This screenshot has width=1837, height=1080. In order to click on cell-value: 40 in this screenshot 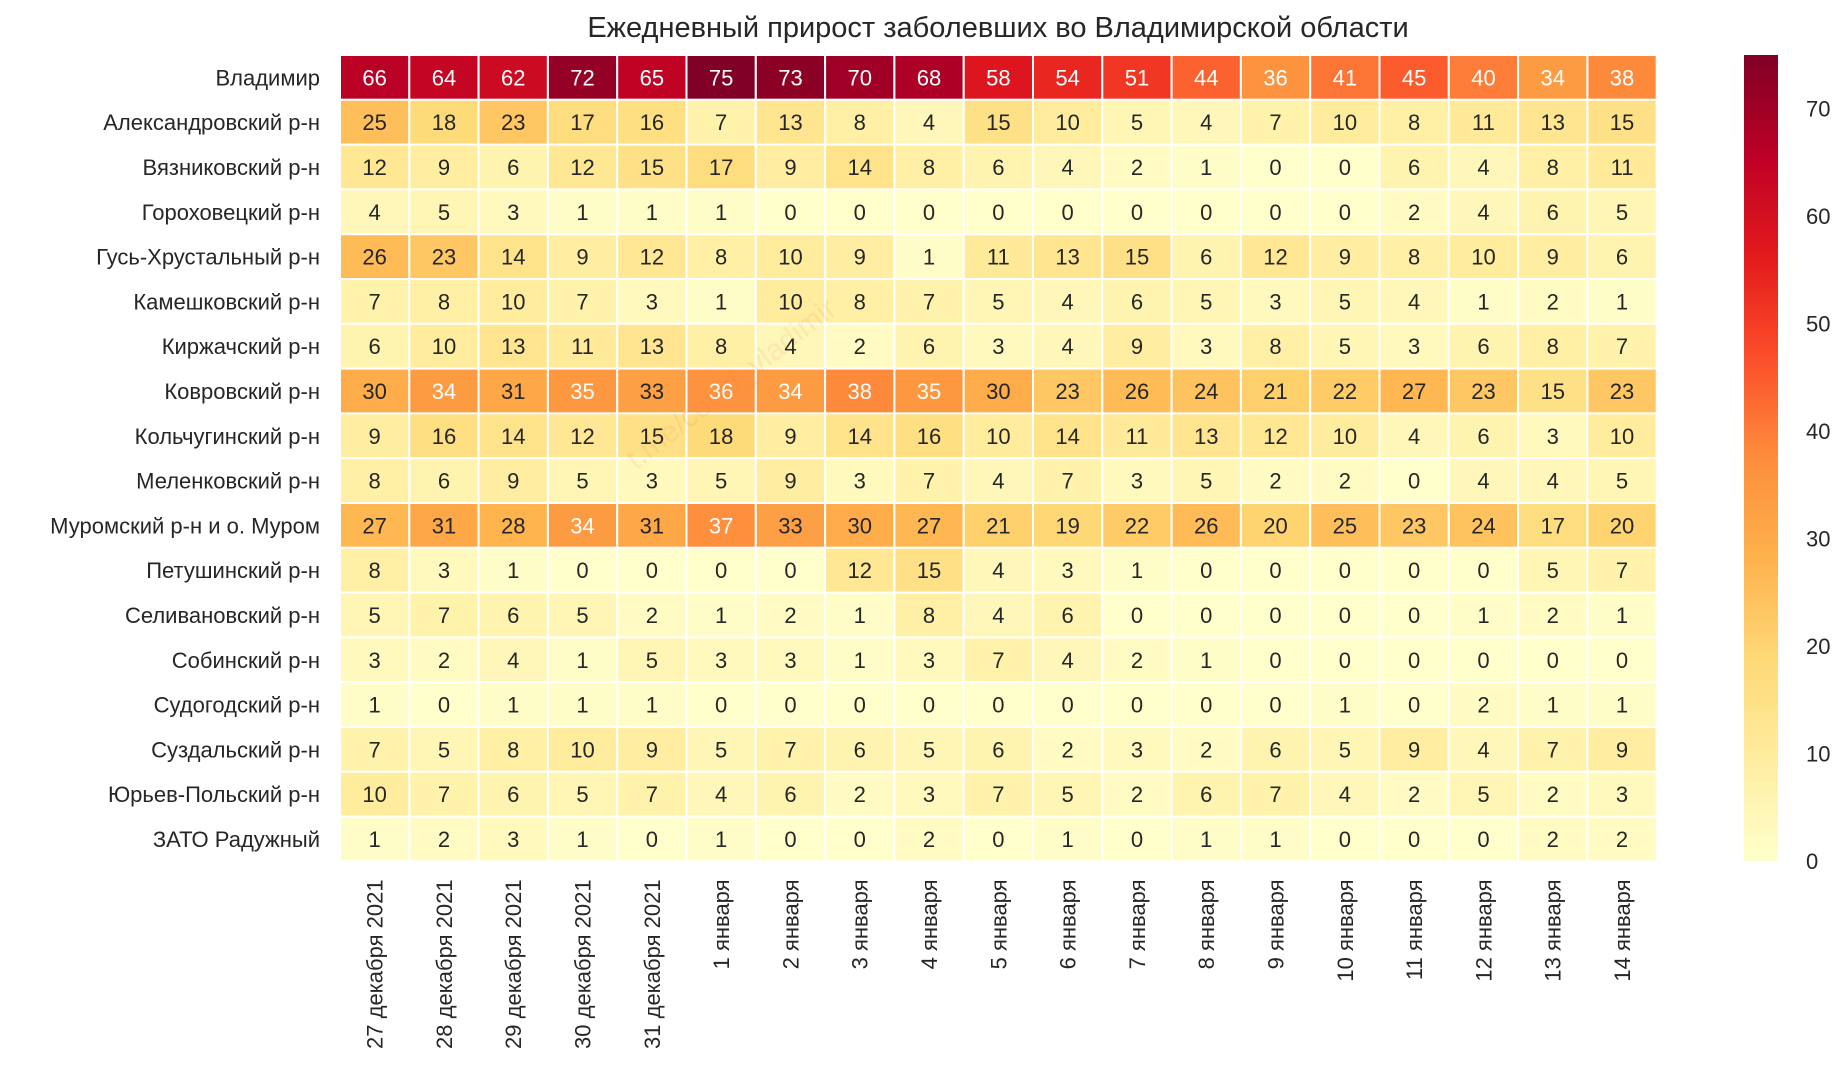, I will do `click(1483, 77)`.